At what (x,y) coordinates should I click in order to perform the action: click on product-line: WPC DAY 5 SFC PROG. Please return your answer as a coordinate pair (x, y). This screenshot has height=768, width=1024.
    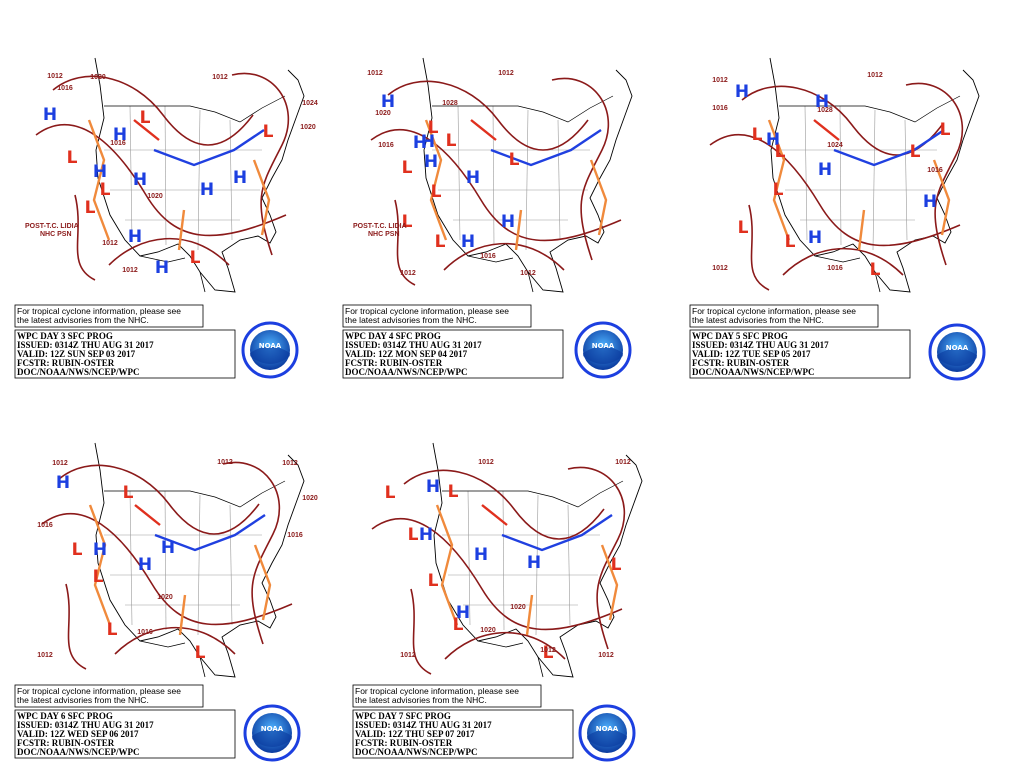
    Looking at the image, I should click on (740, 336).